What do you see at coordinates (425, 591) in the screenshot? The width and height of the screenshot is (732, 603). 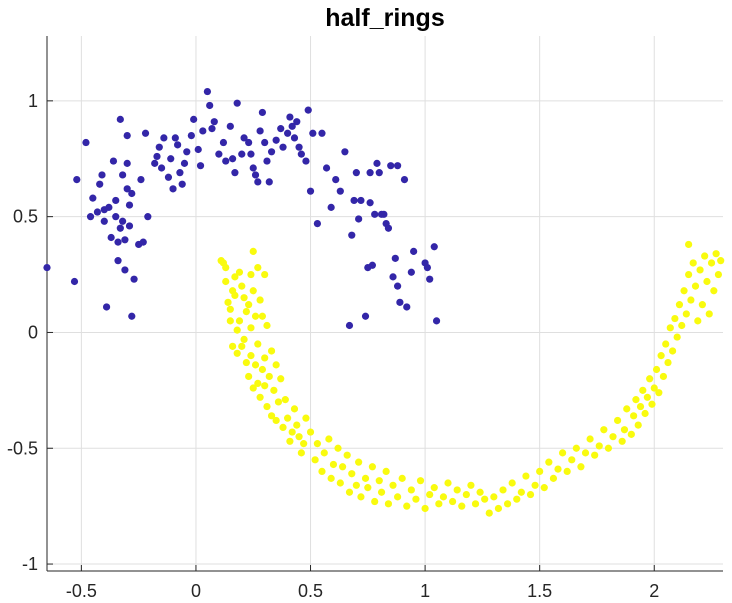 I see `x-tick-label: 1` at bounding box center [425, 591].